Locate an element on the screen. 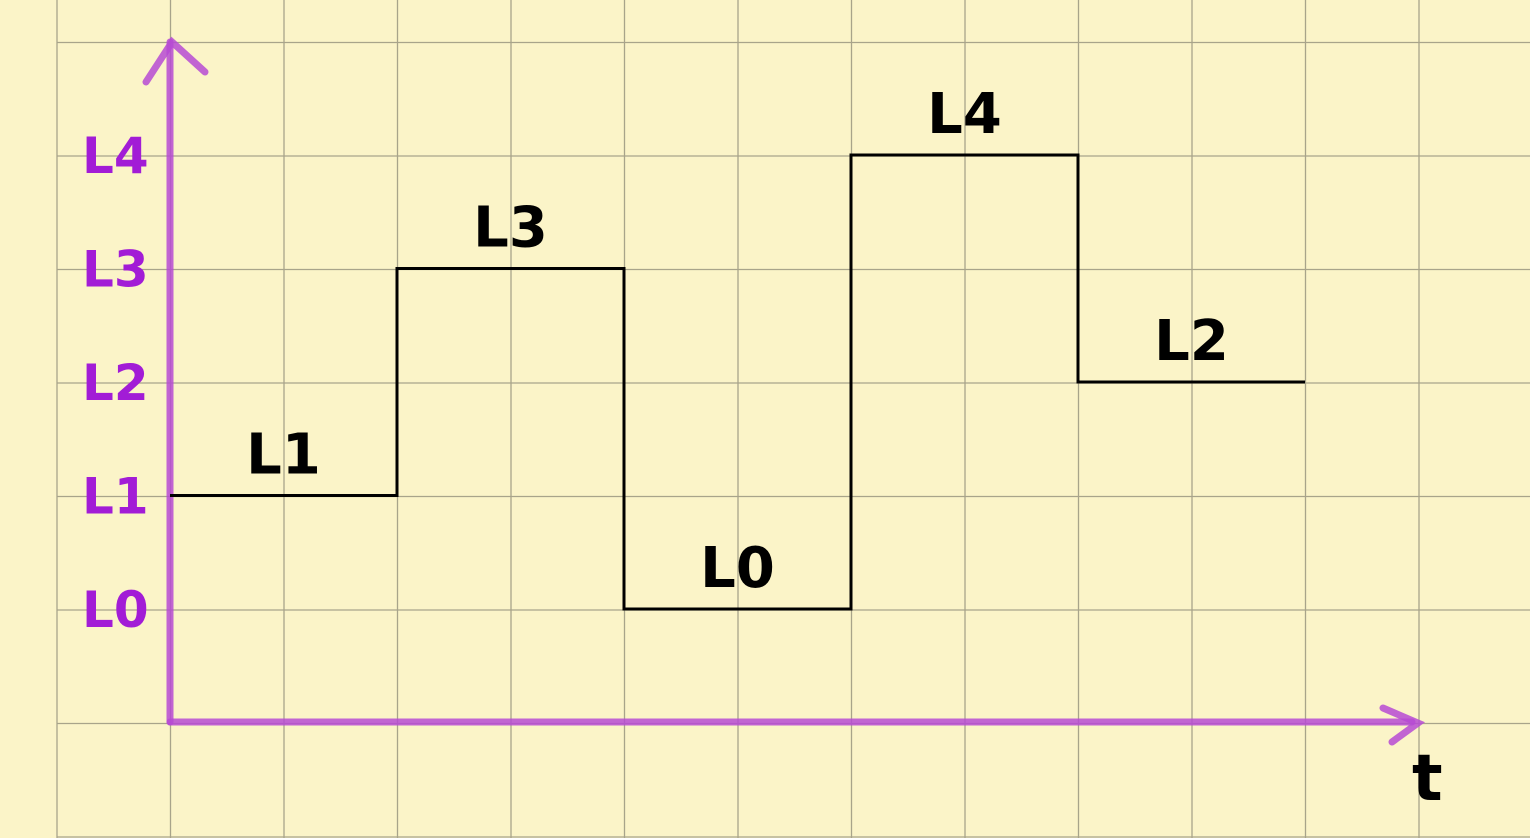 This screenshot has width=1530, height=838. segment-label: L2 is located at coordinates (1191, 341).